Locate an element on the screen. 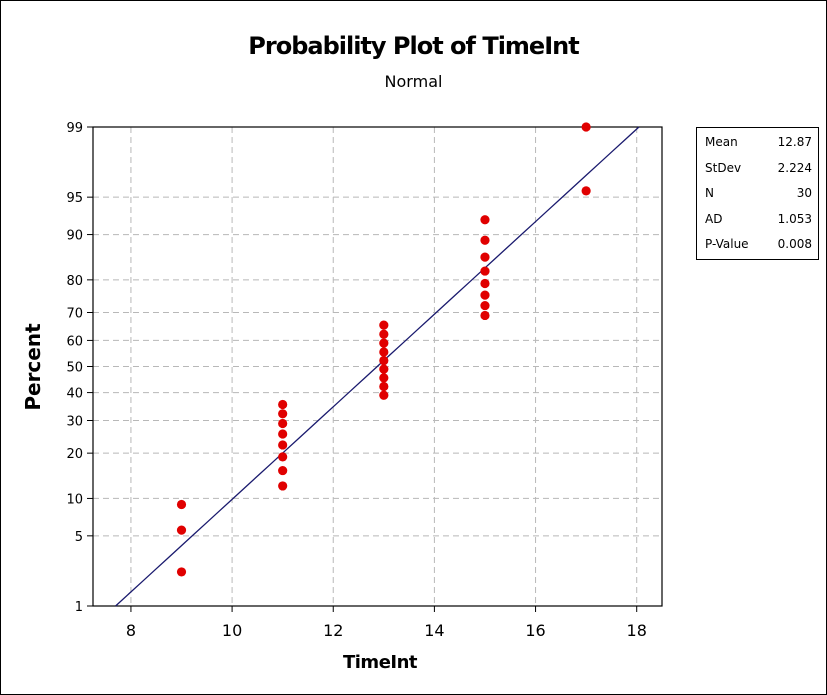  stat-value: 30 is located at coordinates (804, 193).